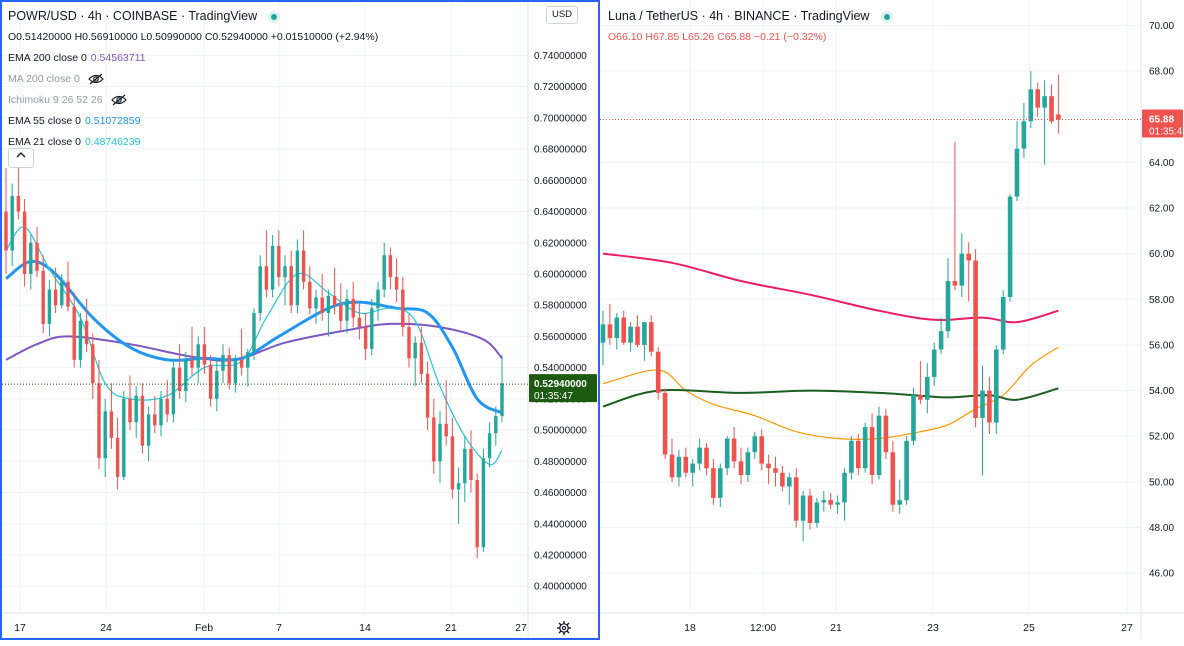 The height and width of the screenshot is (646, 1184). I want to click on left-symbol-title: POWR/USD · 4h · COINBASE · TradingView, so click(133, 16).